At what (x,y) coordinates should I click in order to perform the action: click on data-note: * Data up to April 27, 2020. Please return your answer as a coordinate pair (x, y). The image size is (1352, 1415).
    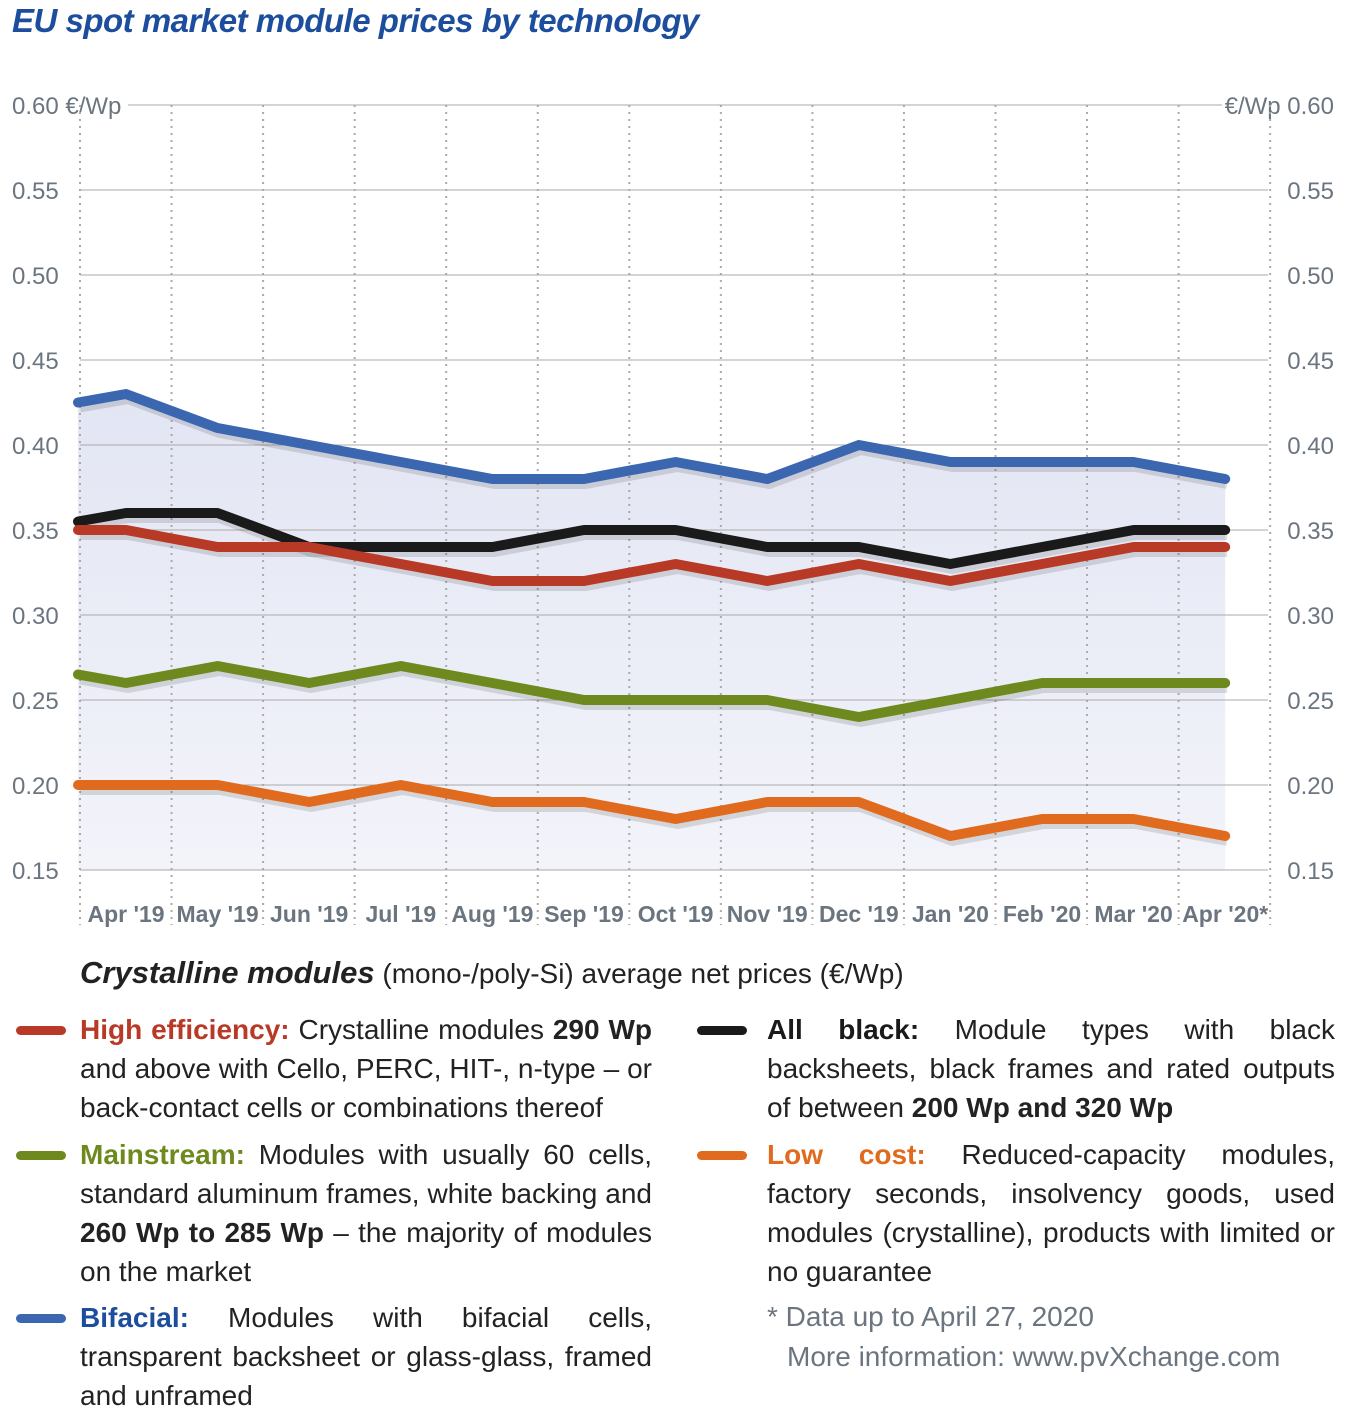
    Looking at the image, I should click on (930, 1316).